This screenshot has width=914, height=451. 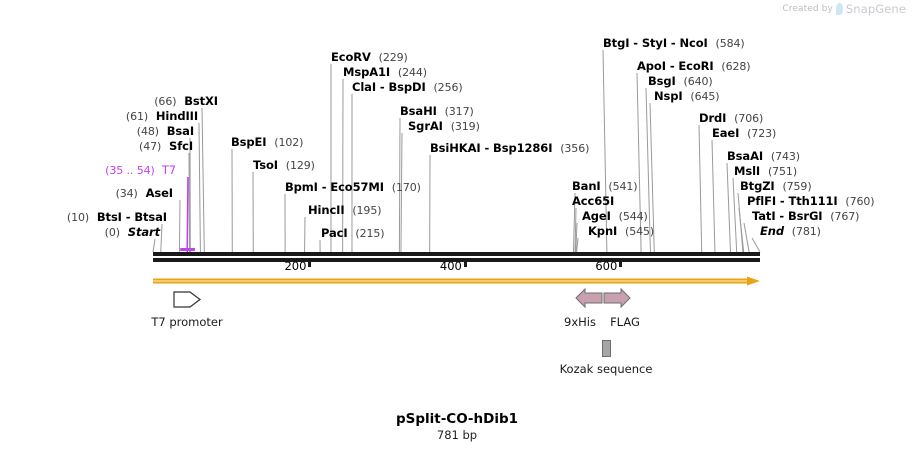 I want to click on enzyme-name: BsaI, so click(x=180, y=131).